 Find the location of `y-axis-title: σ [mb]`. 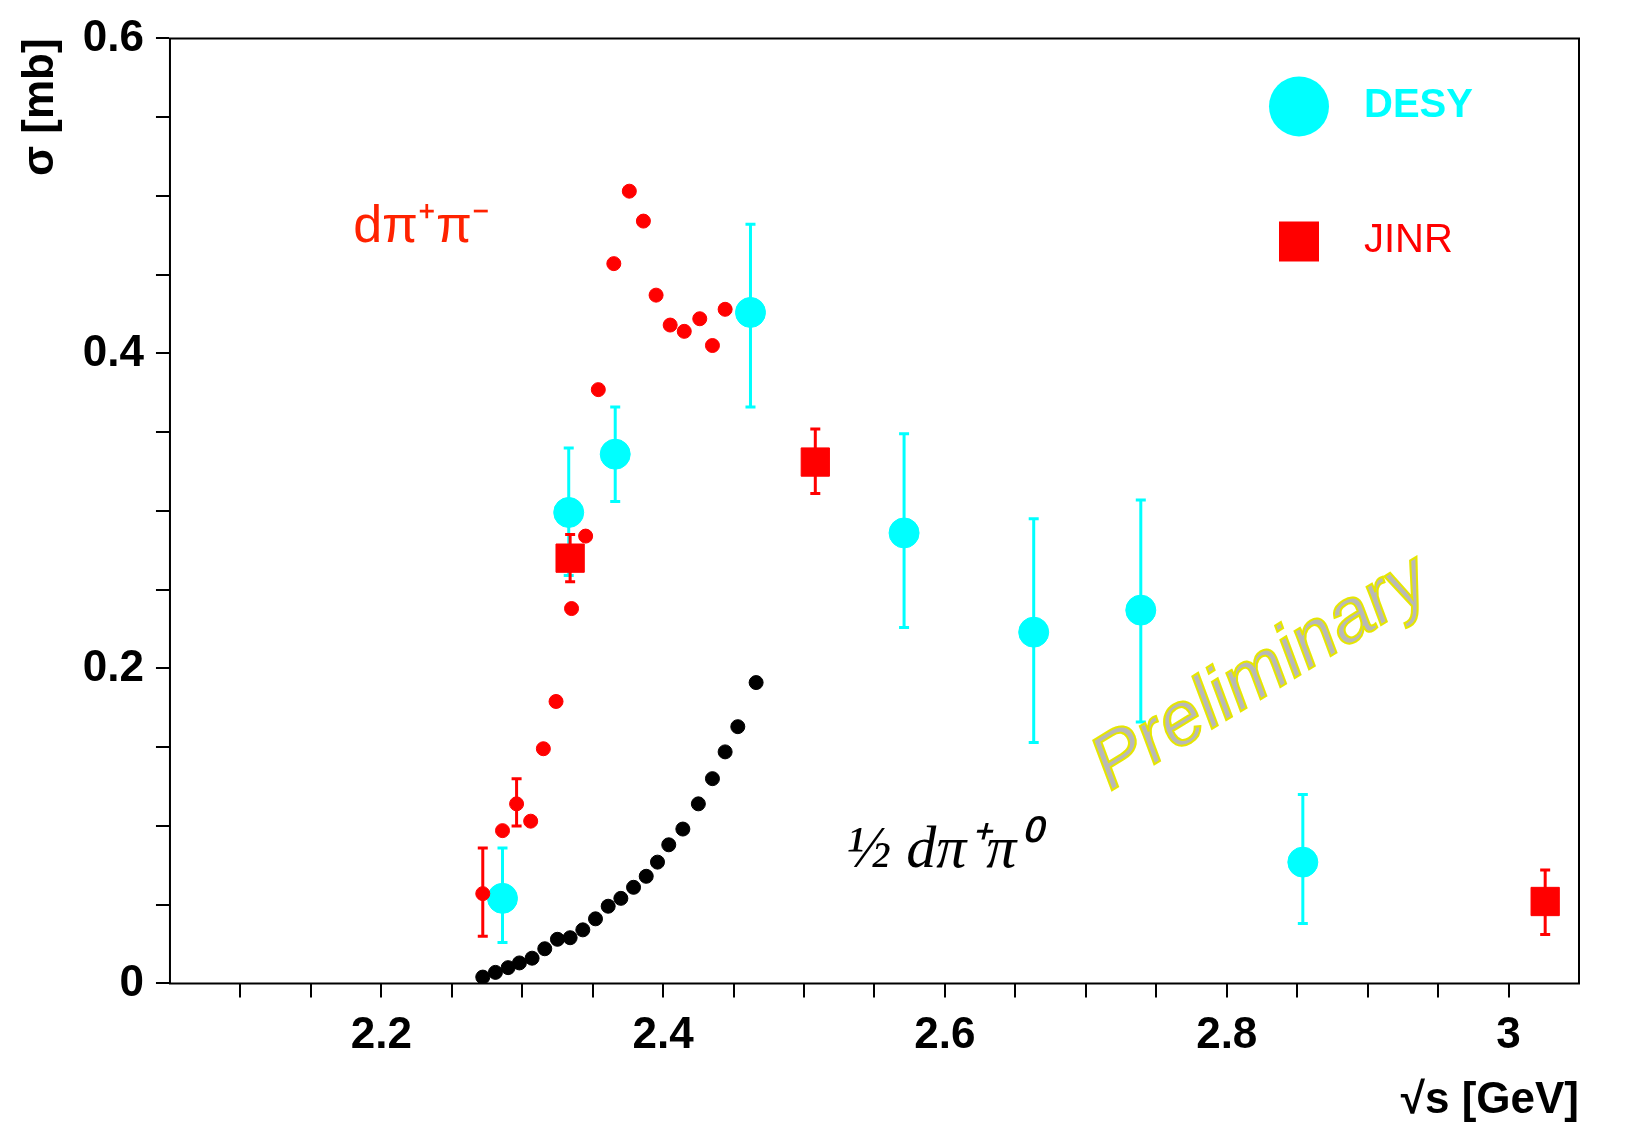

y-axis-title: σ [mb] is located at coordinates (37, 107).